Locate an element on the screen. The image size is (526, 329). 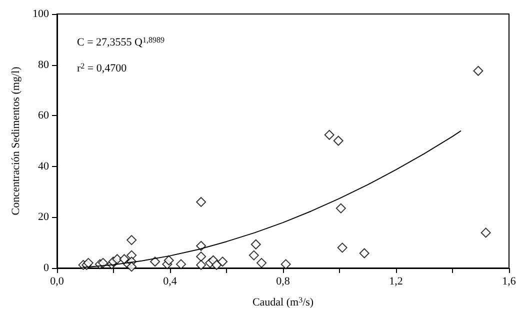
x-tick-label: 0,4 is located at coordinates (170, 282).